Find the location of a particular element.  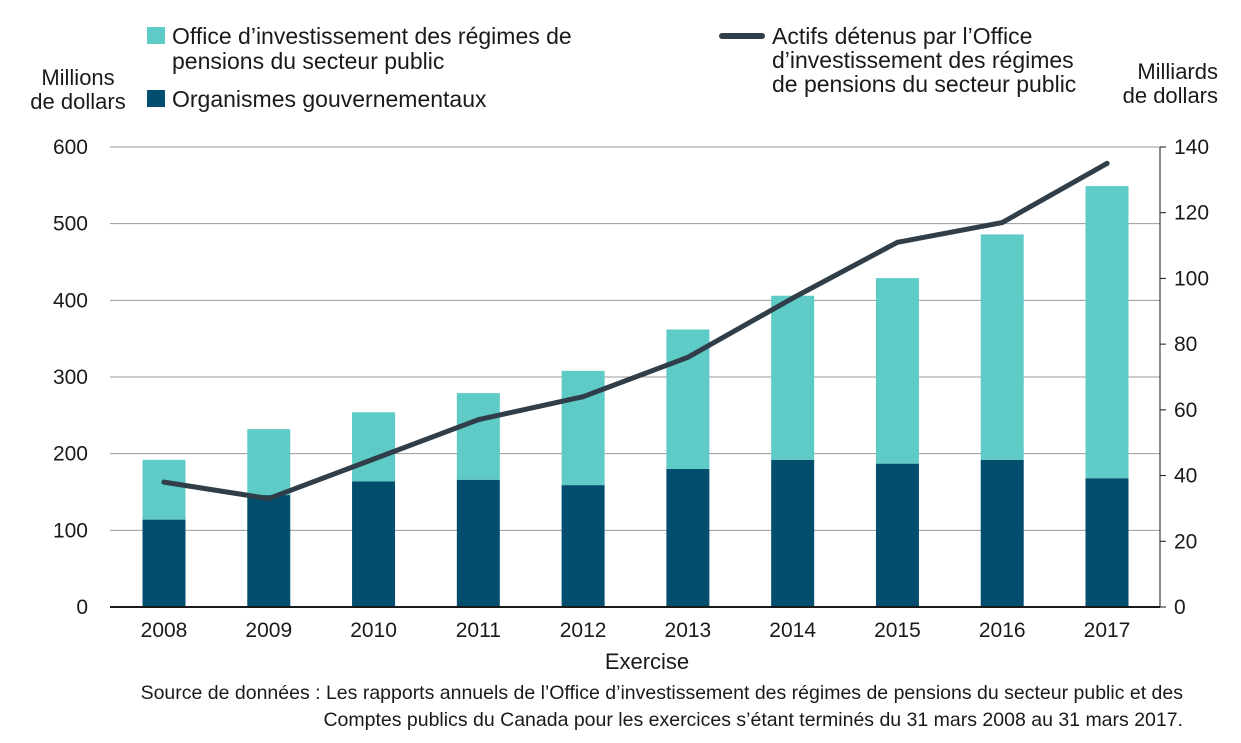

legend-label-assets: d’investissement des régimes is located at coordinates (923, 60).